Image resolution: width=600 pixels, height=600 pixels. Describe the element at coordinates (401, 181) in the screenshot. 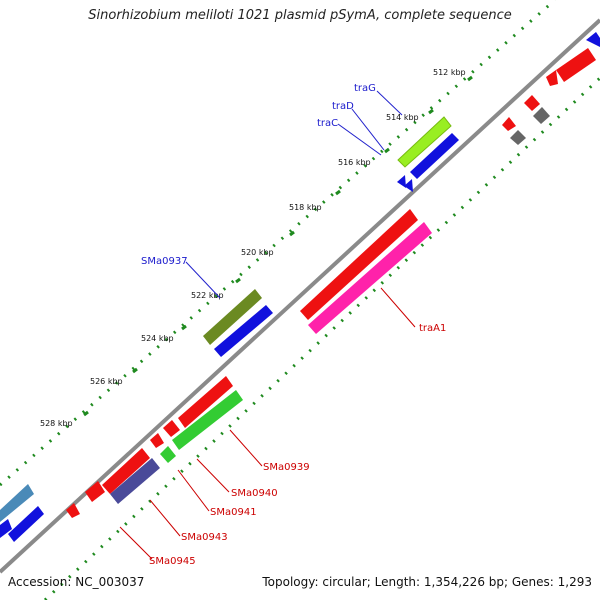

I see `gene-feature-tra-c` at that location.